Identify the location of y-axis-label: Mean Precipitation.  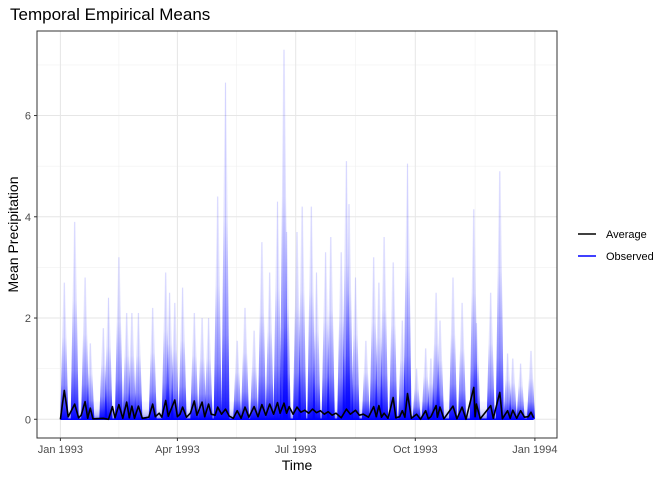
(13, 235).